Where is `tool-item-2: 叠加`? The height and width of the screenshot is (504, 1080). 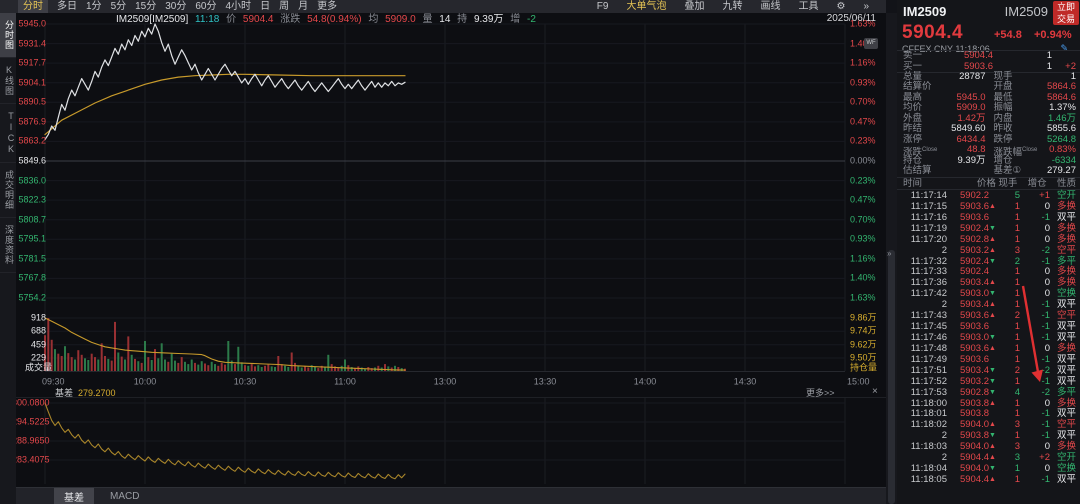
tool-item-2: 叠加 is located at coordinates (694, 6).